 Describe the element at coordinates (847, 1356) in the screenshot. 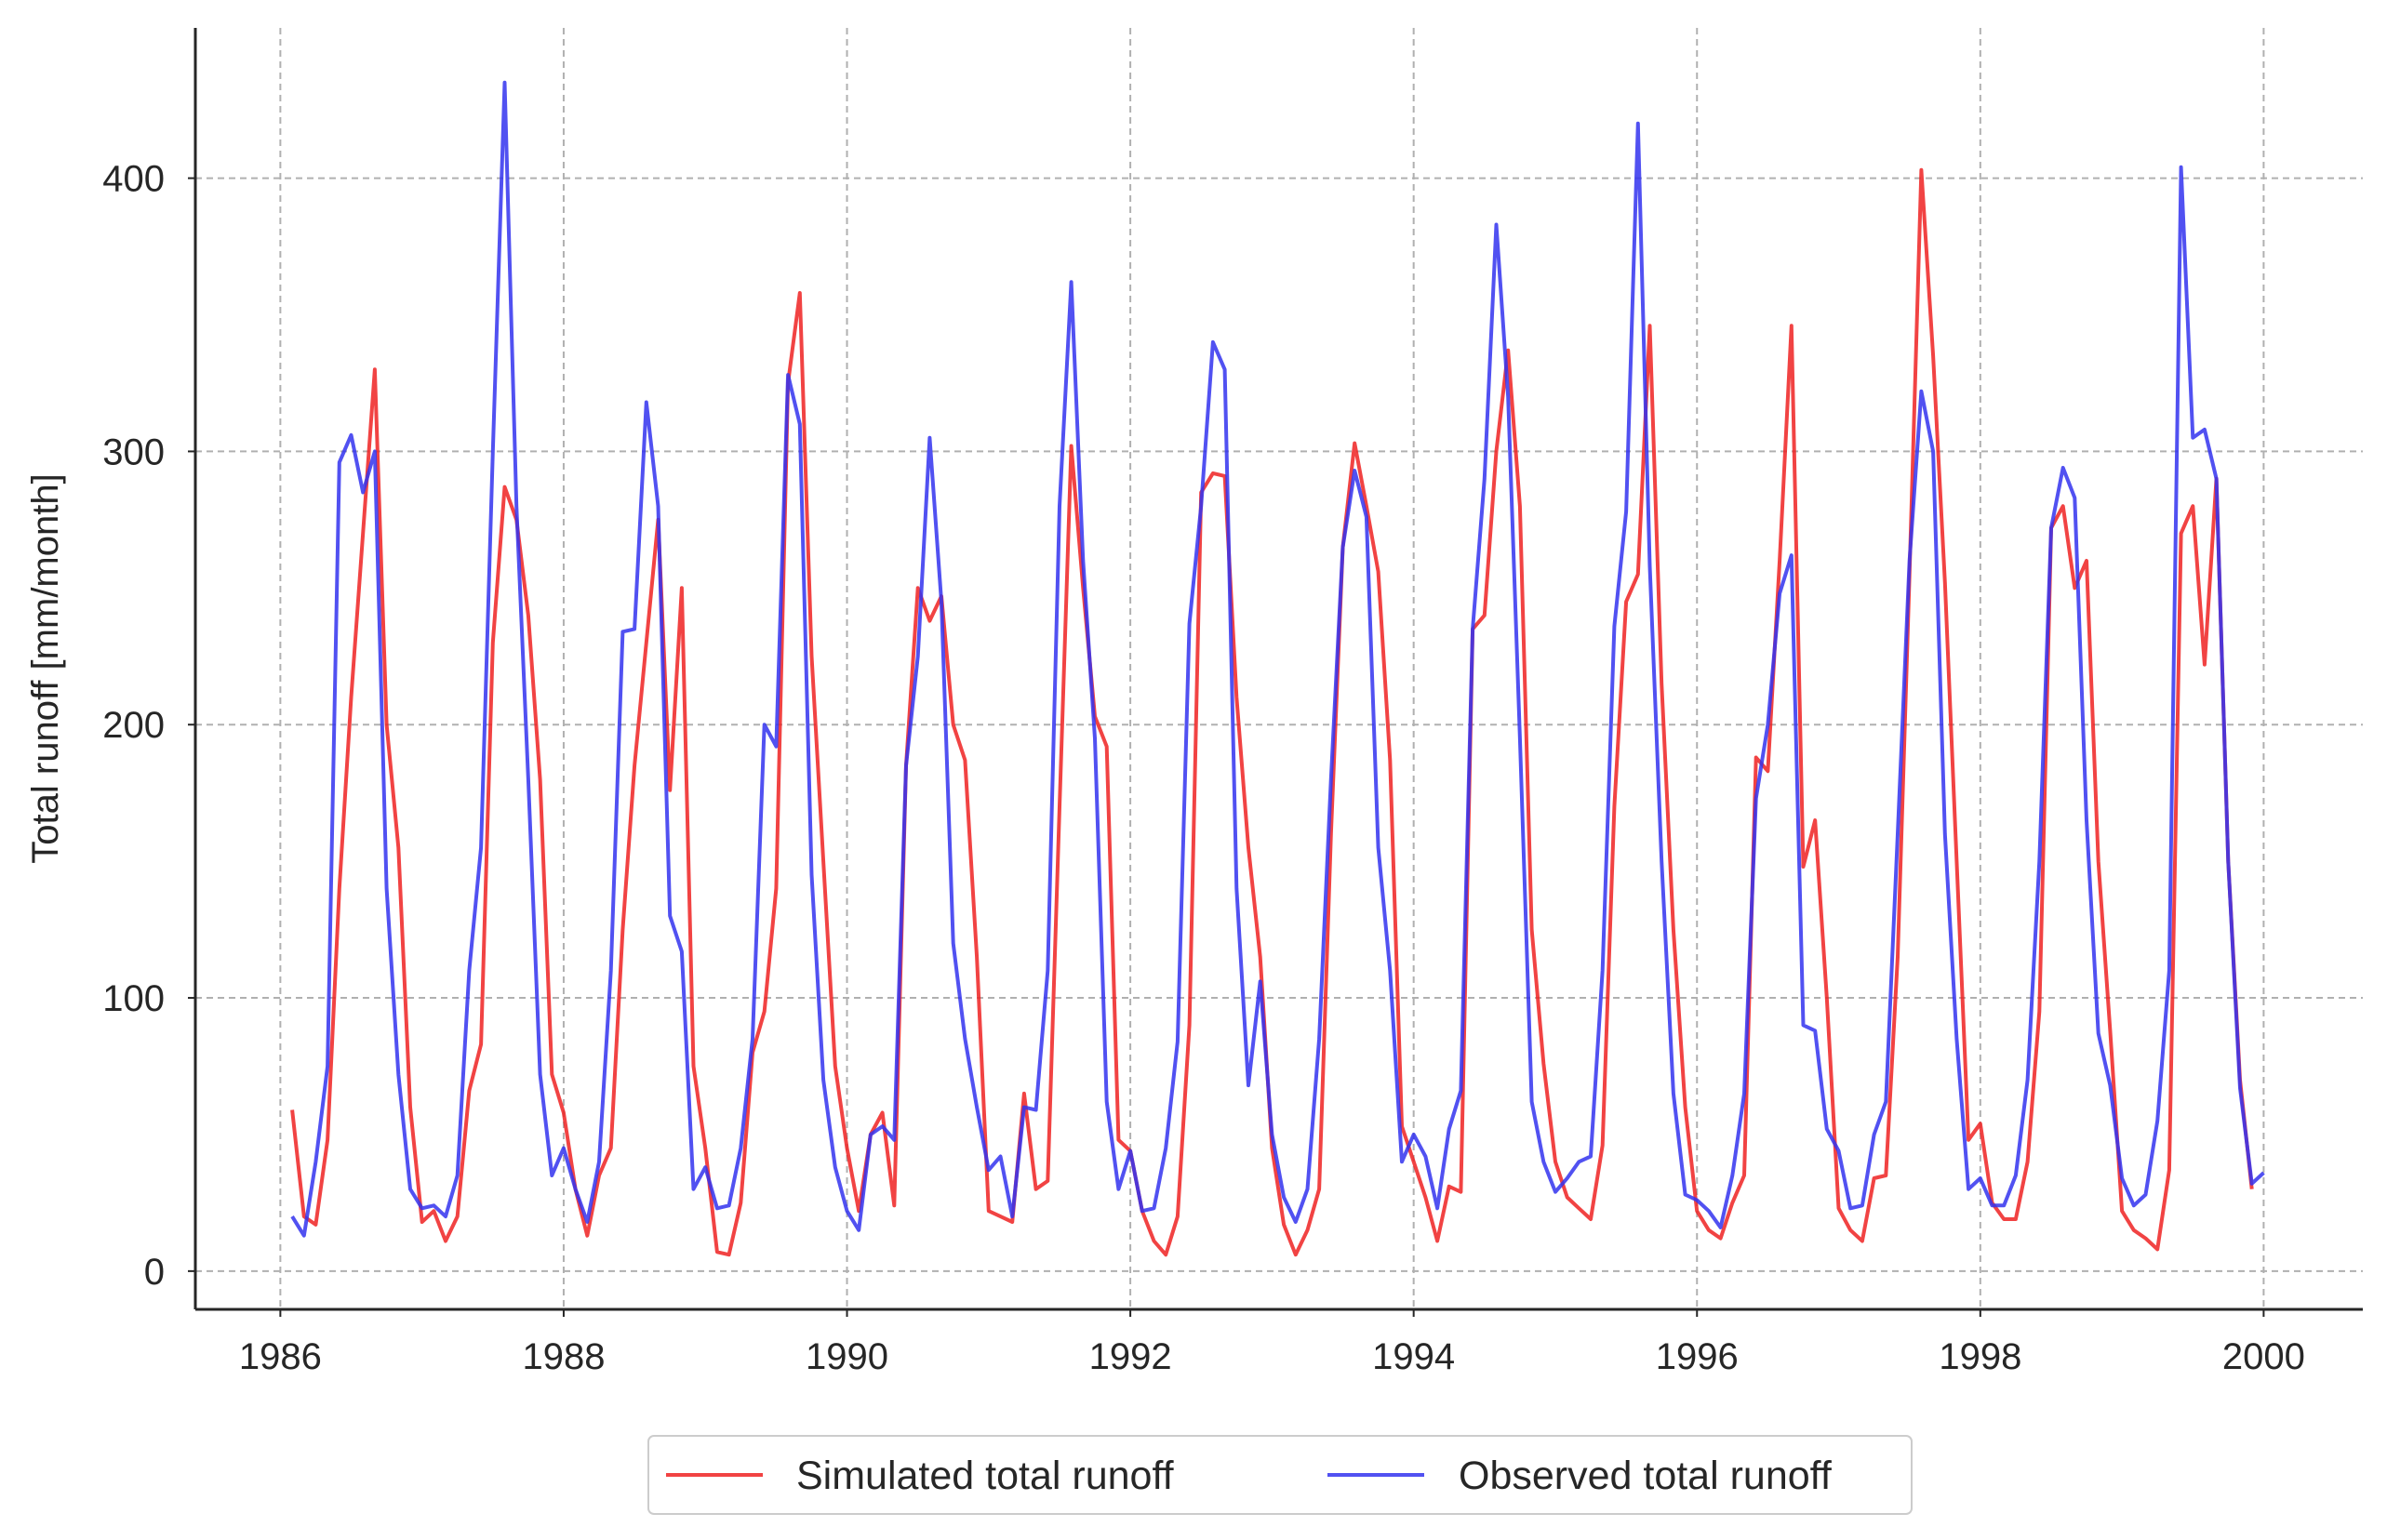

I see `x-tick-label: 1990` at that location.